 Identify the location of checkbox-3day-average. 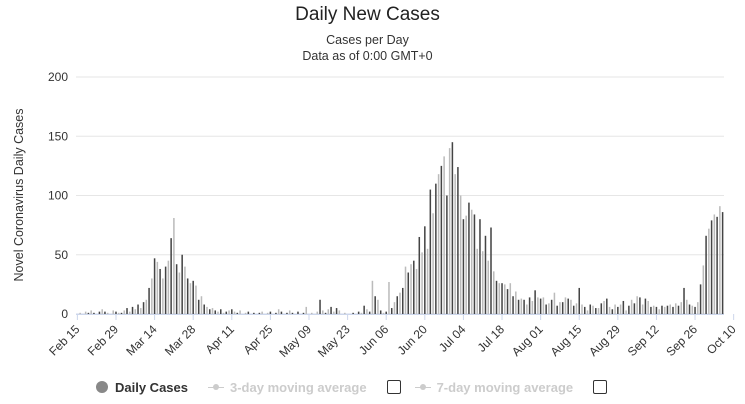
(393, 387).